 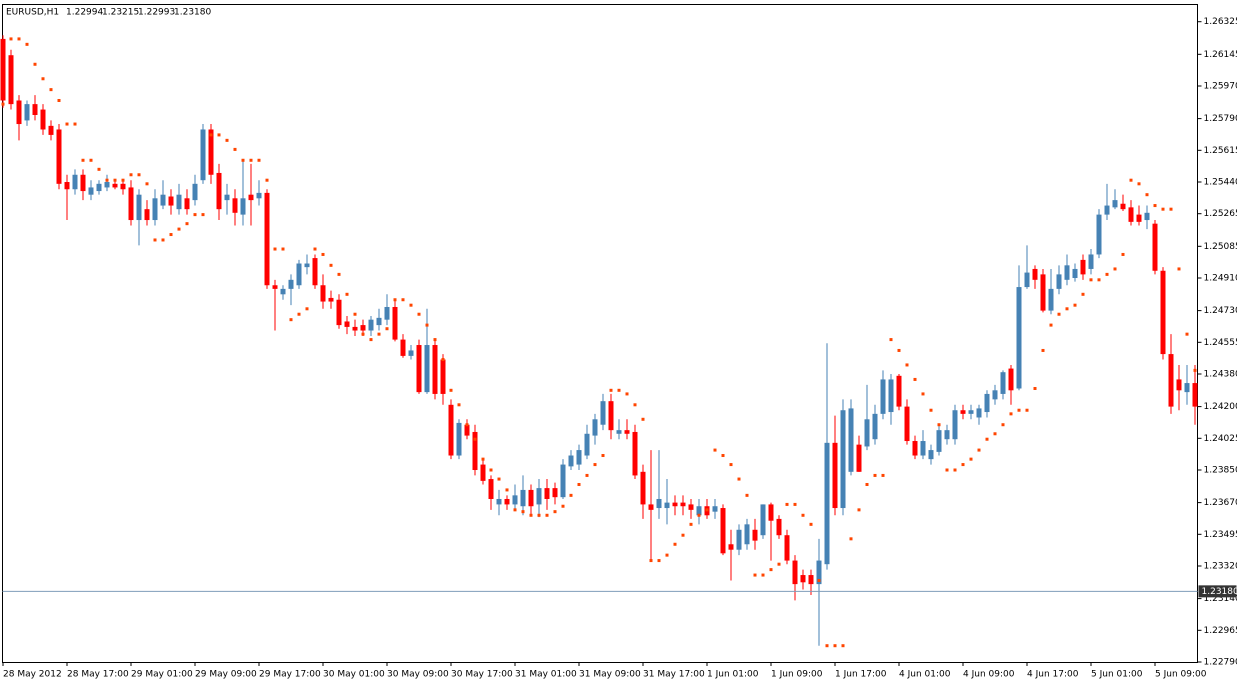 What do you see at coordinates (546, 675) in the screenshot?
I see `x-tick-label: 31 May 01:00` at bounding box center [546, 675].